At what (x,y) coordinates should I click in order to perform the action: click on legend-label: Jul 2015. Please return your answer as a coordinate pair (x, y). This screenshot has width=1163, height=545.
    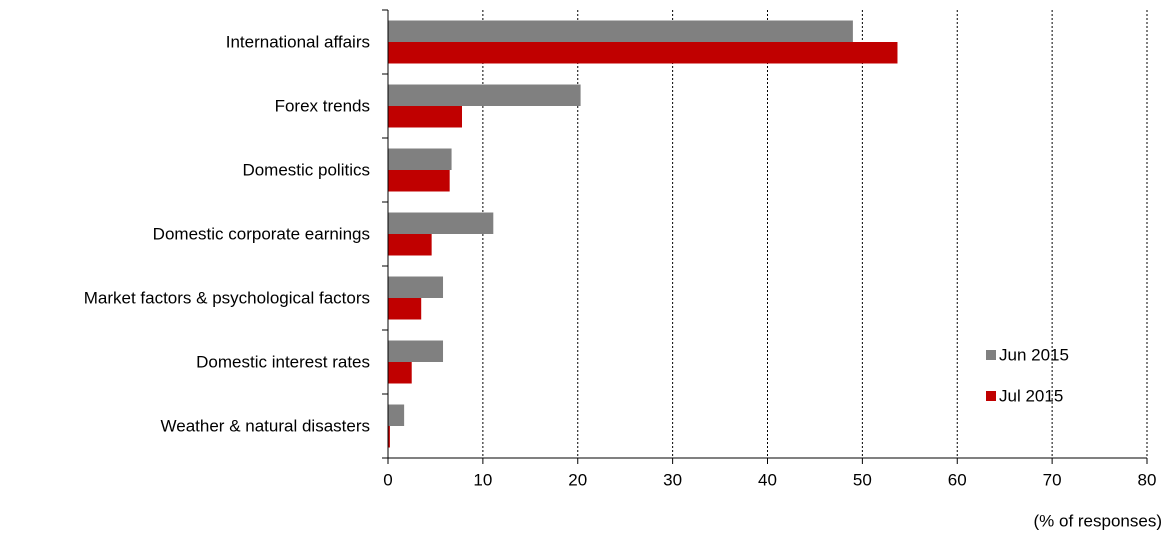
    Looking at the image, I should click on (1031, 395).